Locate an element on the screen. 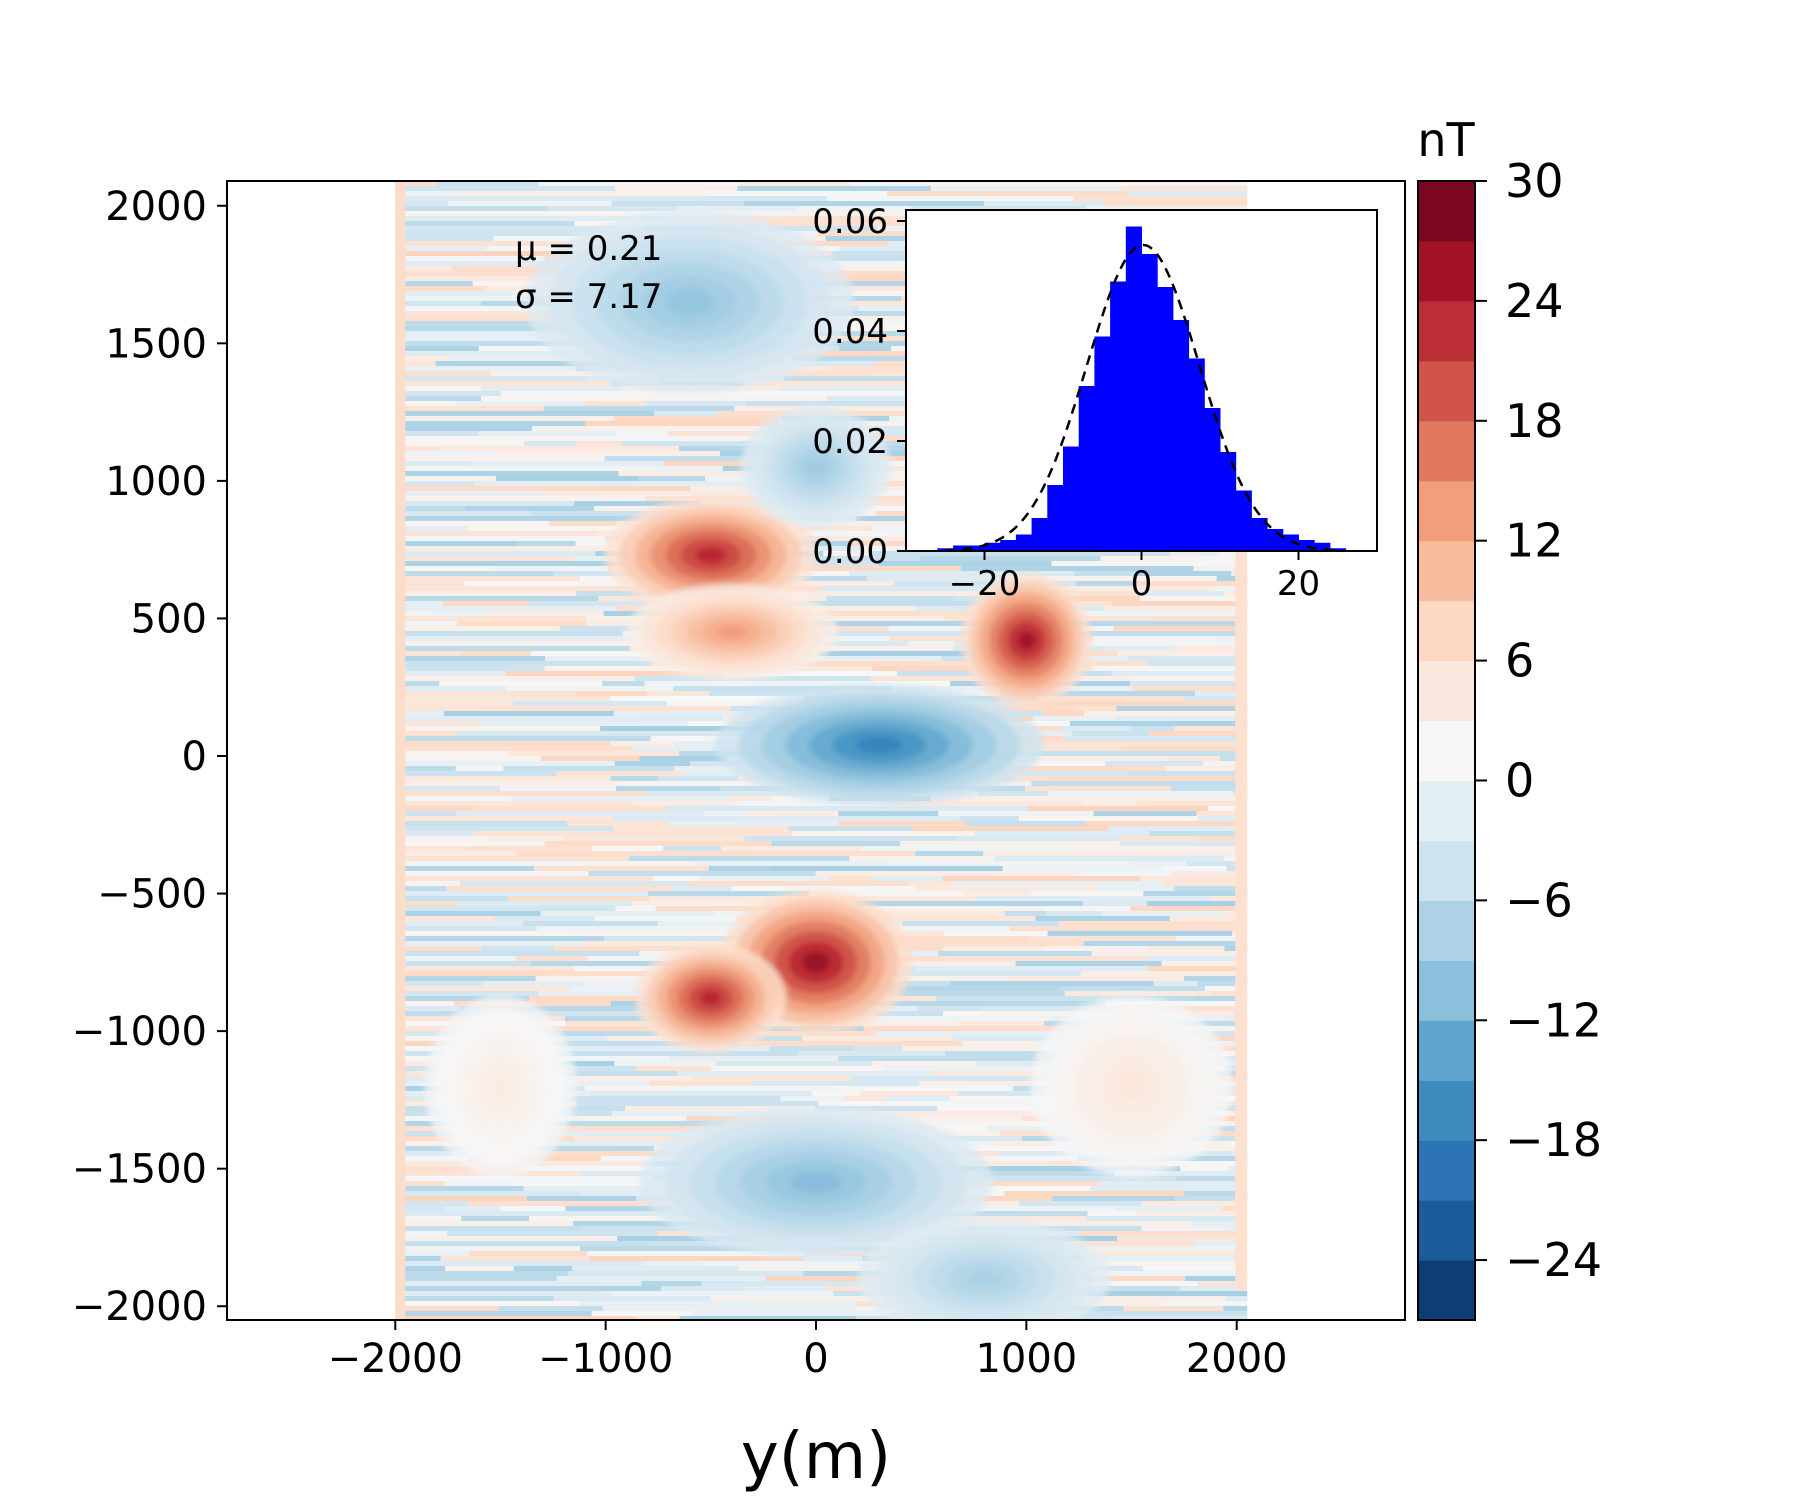 Image resolution: width=1800 pixels, height=1500 pixels. histogram-bars is located at coordinates (1142, 388).